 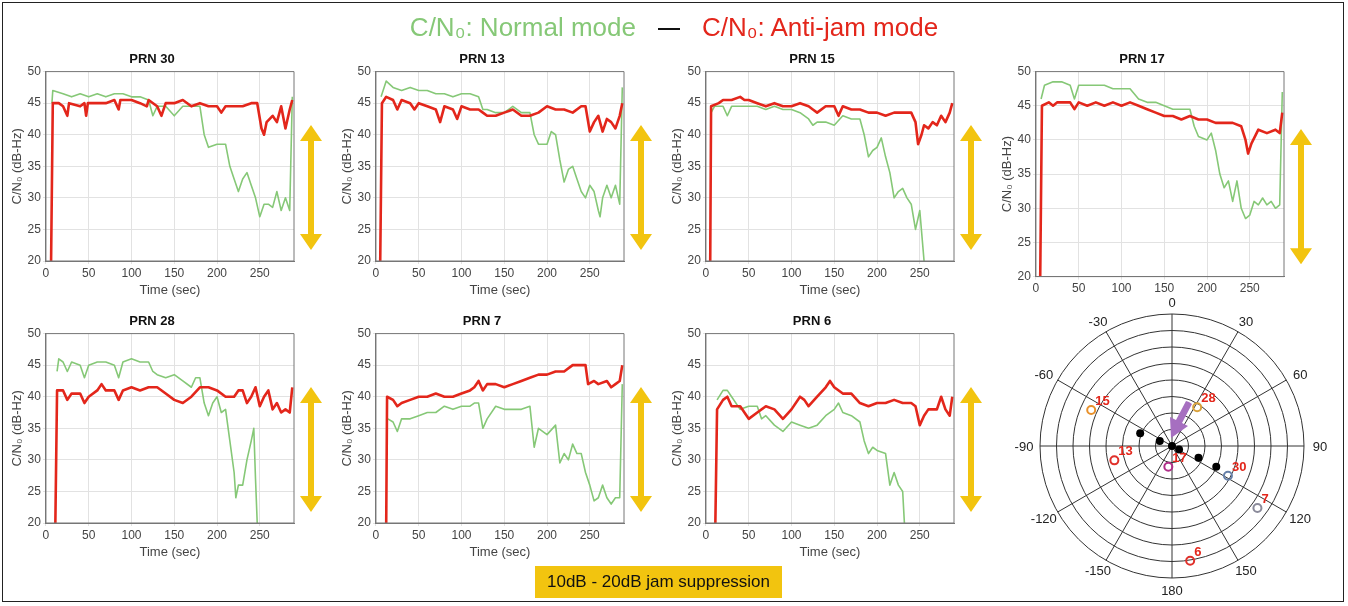 What do you see at coordinates (1320, 446) in the screenshot?
I see `text: 90` at bounding box center [1320, 446].